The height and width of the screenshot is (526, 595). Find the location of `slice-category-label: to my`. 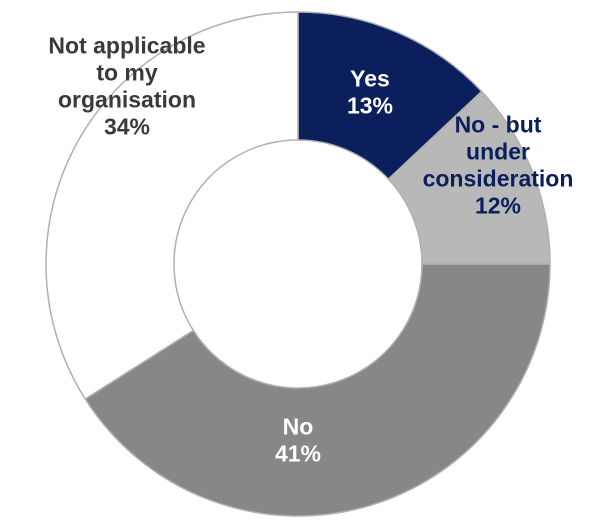

slice-category-label: to my is located at coordinates (127, 73).